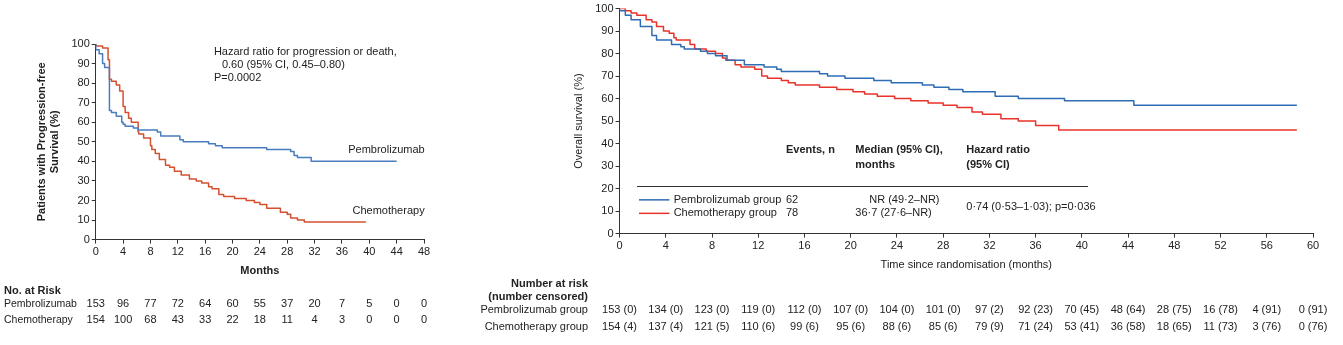 The height and width of the screenshot is (345, 1343). I want to click on annotation: Hazard ratio for progression or death,, so click(305, 51).